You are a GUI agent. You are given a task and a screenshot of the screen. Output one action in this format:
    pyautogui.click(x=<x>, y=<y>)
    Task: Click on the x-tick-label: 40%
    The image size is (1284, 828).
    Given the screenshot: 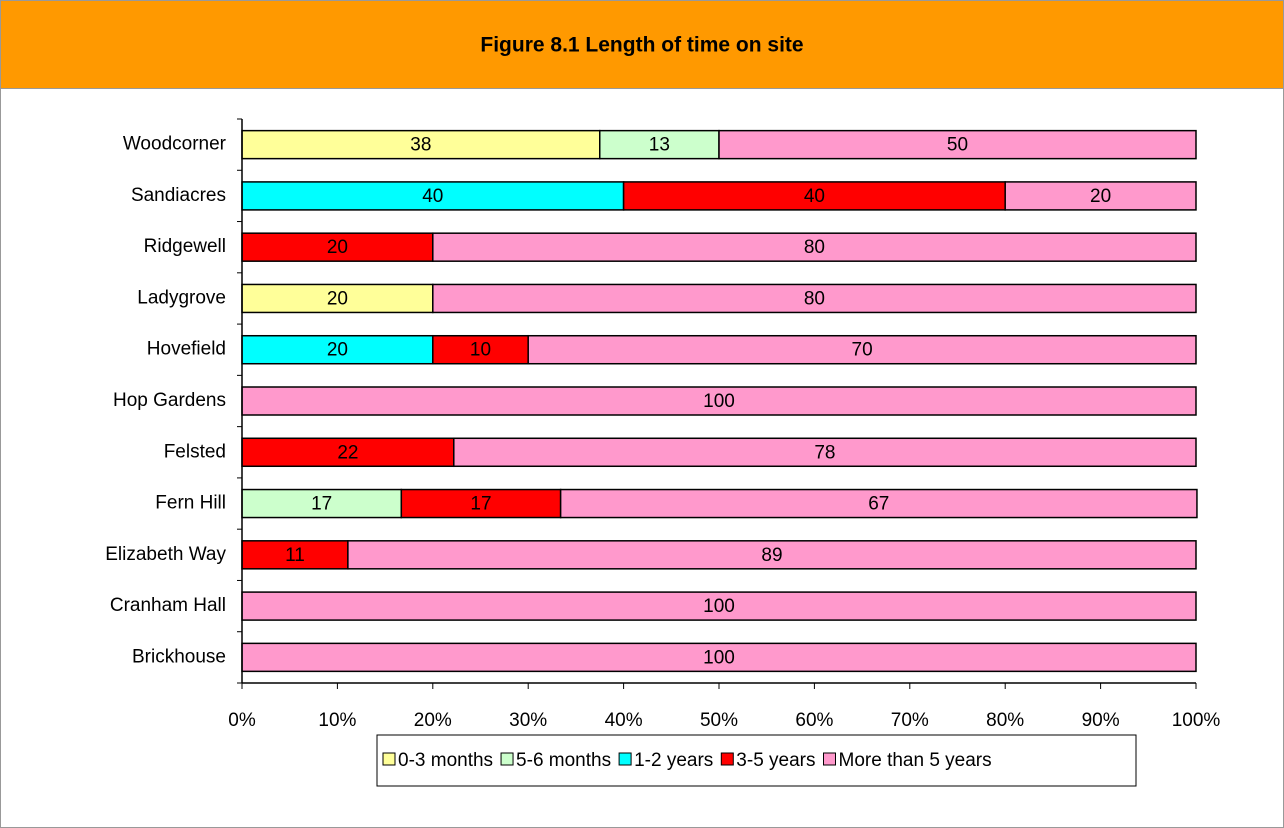 What is the action you would take?
    pyautogui.click(x=624, y=720)
    